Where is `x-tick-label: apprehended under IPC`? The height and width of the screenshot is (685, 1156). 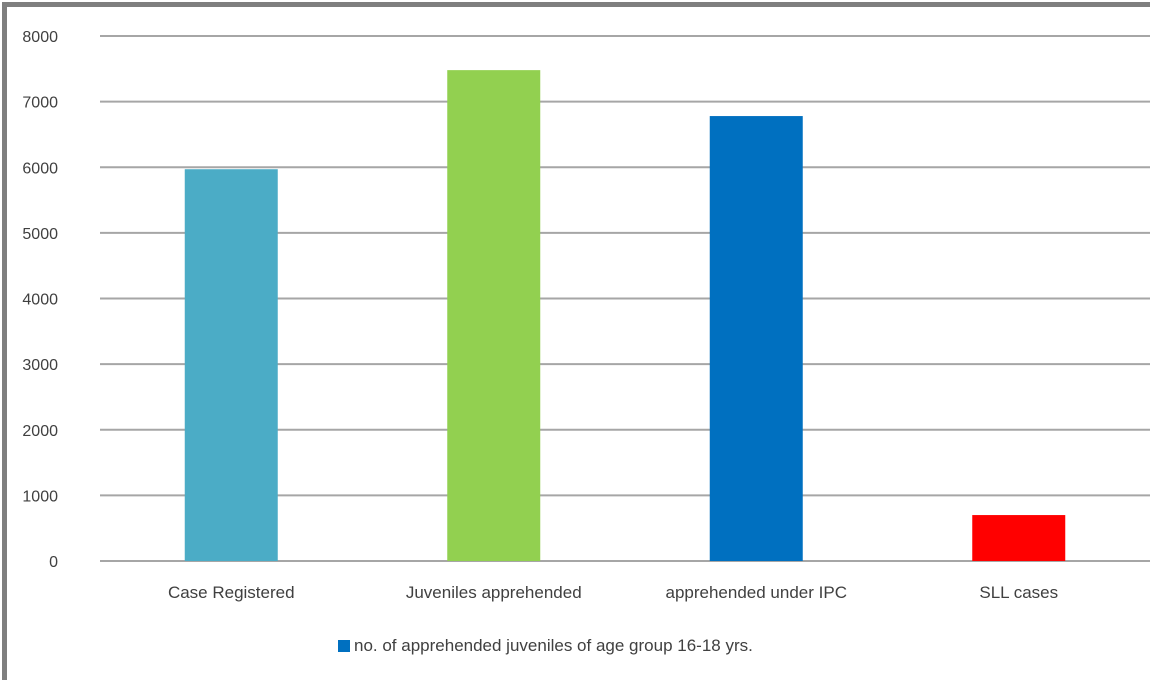
x-tick-label: apprehended under IPC is located at coordinates (756, 592).